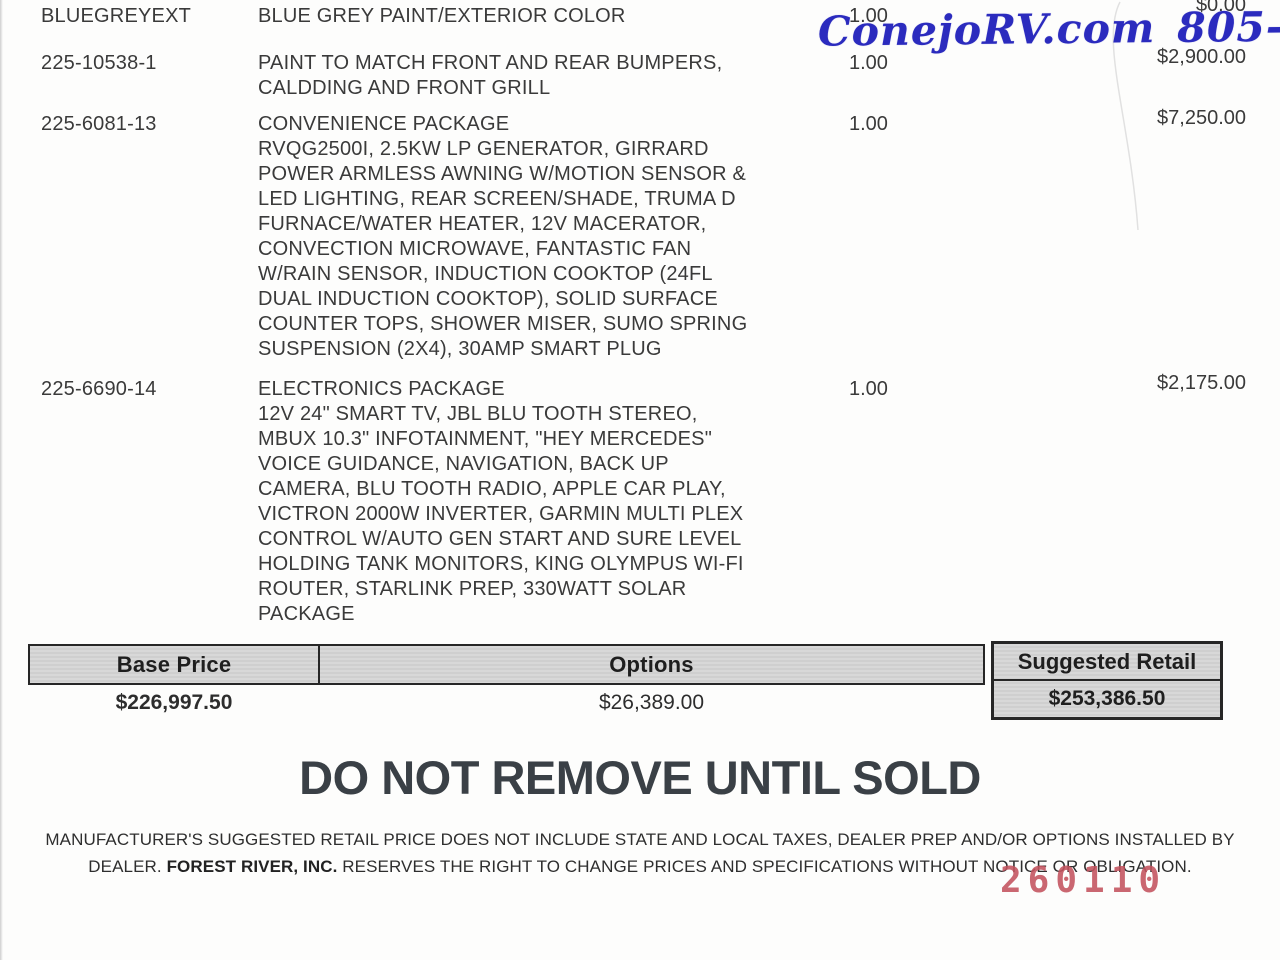 Image resolution: width=1280 pixels, height=960 pixels. I want to click on item-price: $2,900.00, so click(1201, 57).